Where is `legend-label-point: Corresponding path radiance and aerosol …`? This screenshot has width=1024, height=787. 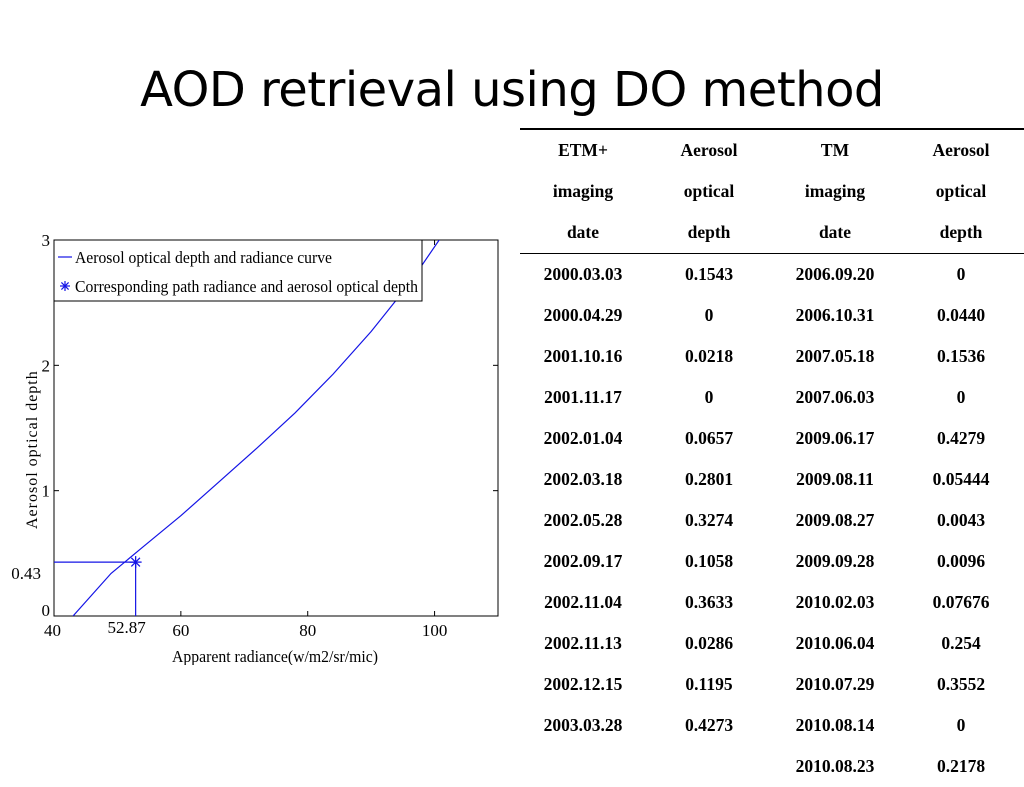
legend-label-point: Corresponding path radiance and aerosol … is located at coordinates (246, 286).